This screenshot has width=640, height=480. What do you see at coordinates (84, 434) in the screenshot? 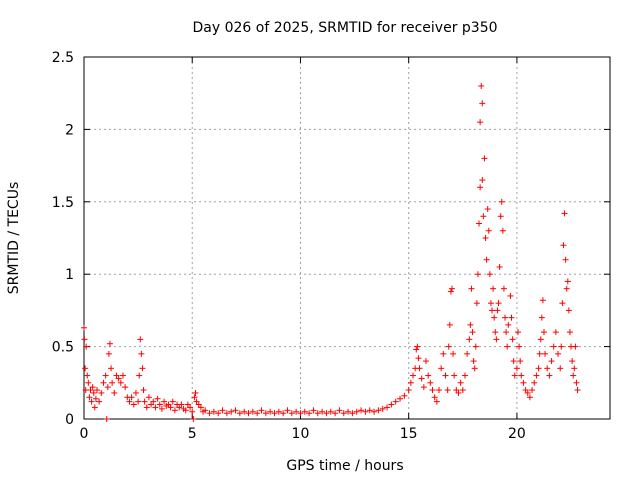
I see `x-tick-label: 0` at bounding box center [84, 434].